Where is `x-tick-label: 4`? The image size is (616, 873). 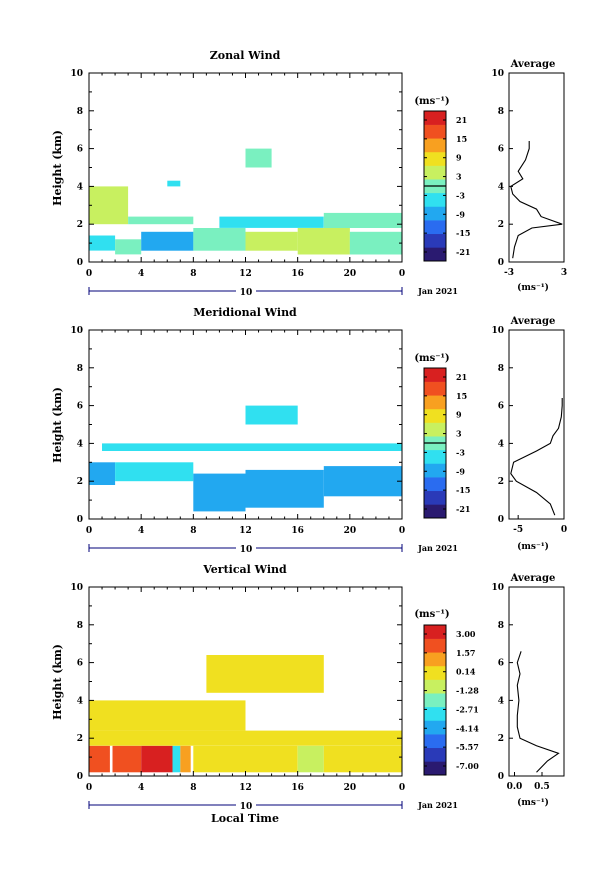 x-tick-label: 4 is located at coordinates (141, 788).